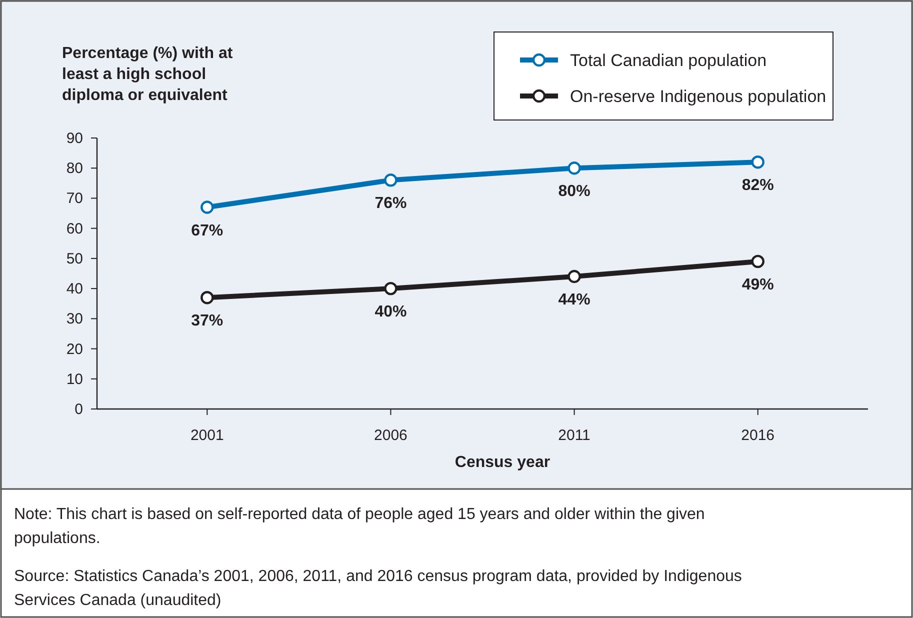 This screenshot has width=913, height=618. Describe the element at coordinates (758, 285) in the screenshot. I see `data-label: 49%` at that location.